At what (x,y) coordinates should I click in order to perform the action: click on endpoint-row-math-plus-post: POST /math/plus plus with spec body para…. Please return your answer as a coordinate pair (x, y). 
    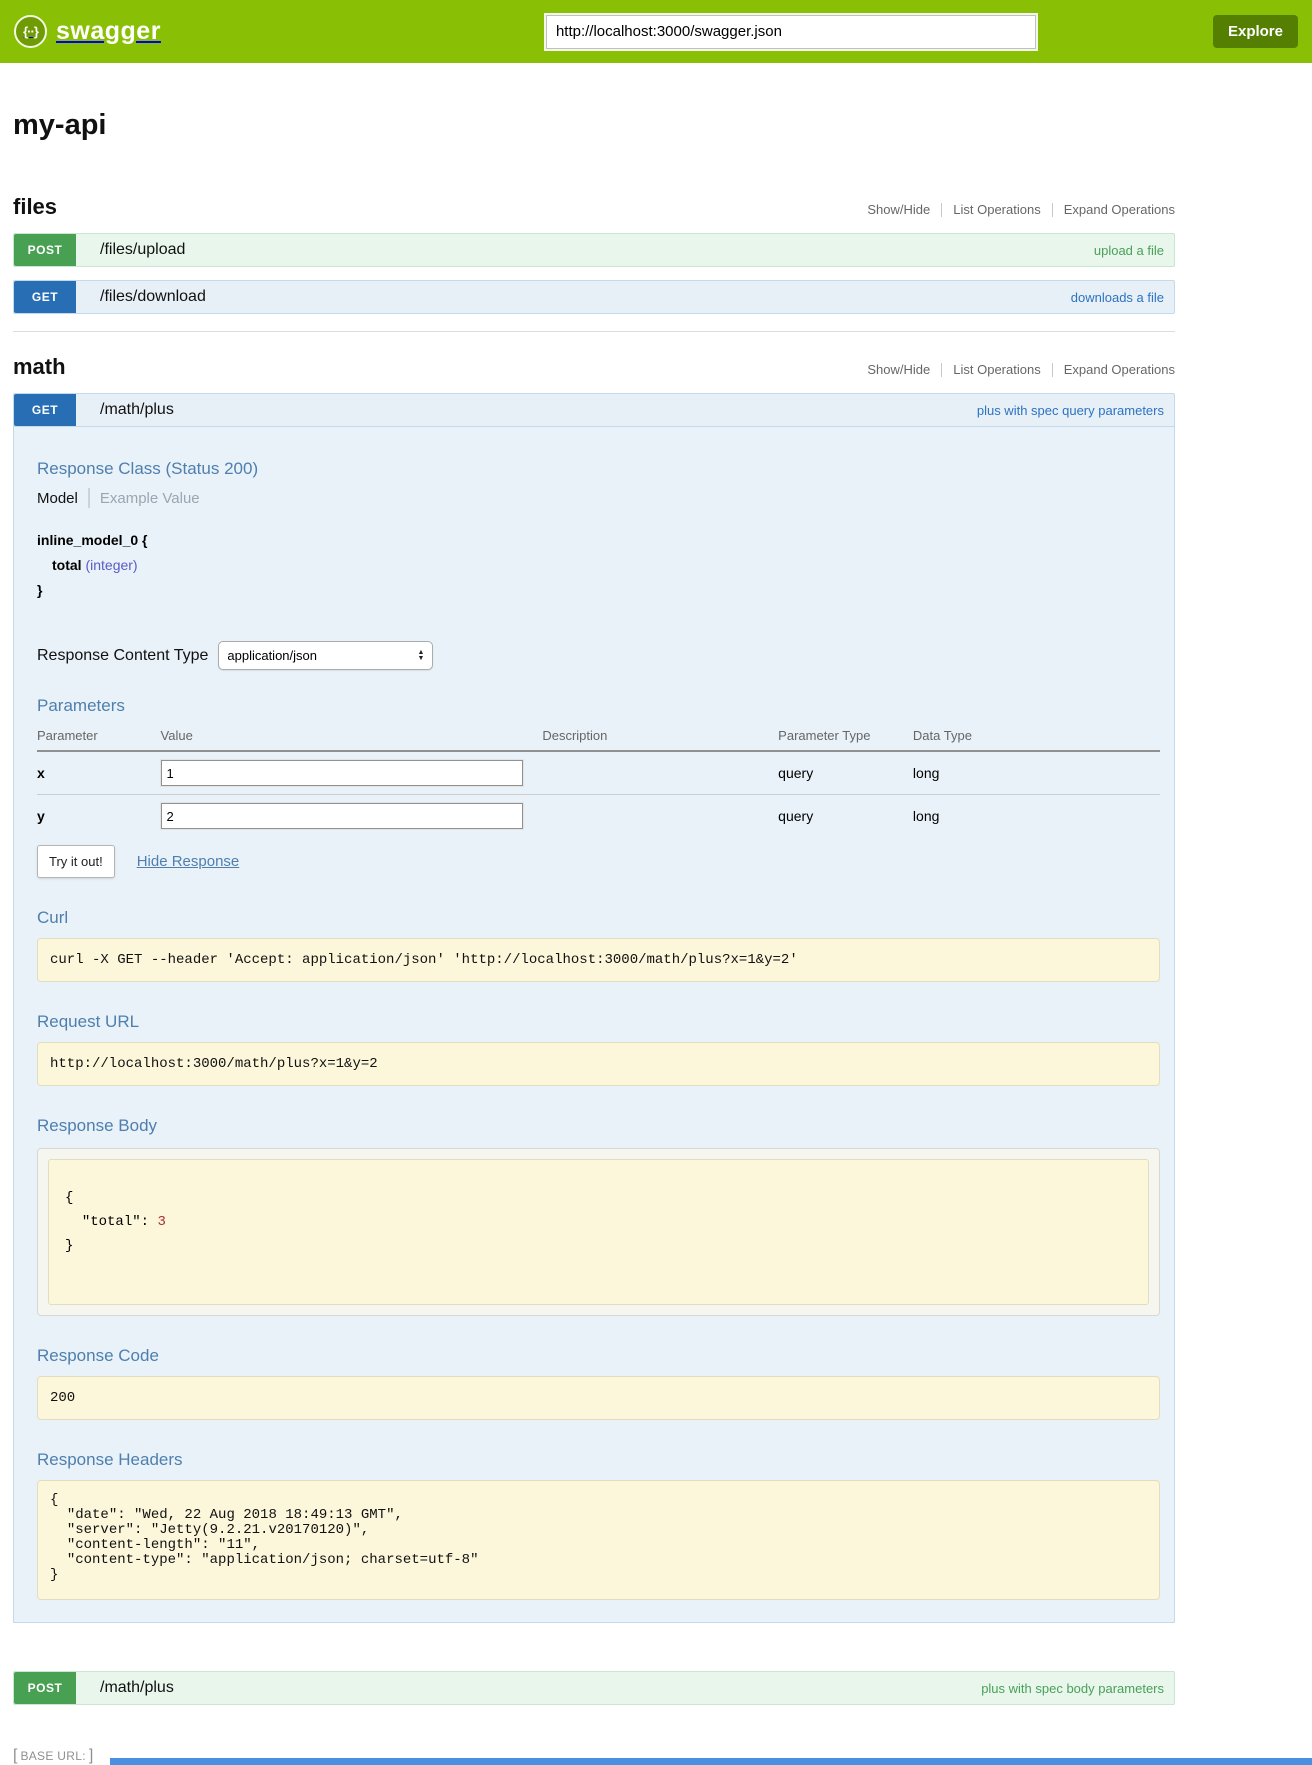
    Looking at the image, I should click on (594, 1688).